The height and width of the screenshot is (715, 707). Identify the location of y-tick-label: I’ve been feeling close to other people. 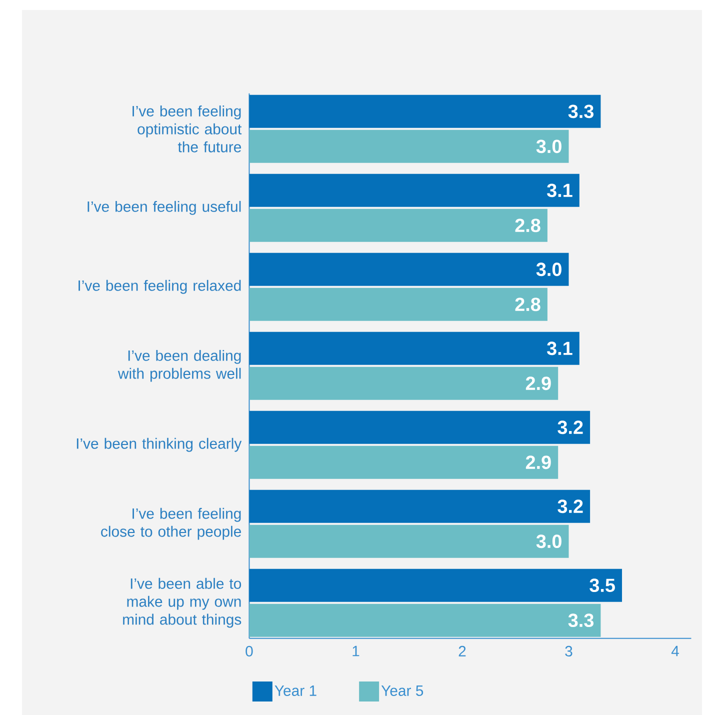
(171, 524).